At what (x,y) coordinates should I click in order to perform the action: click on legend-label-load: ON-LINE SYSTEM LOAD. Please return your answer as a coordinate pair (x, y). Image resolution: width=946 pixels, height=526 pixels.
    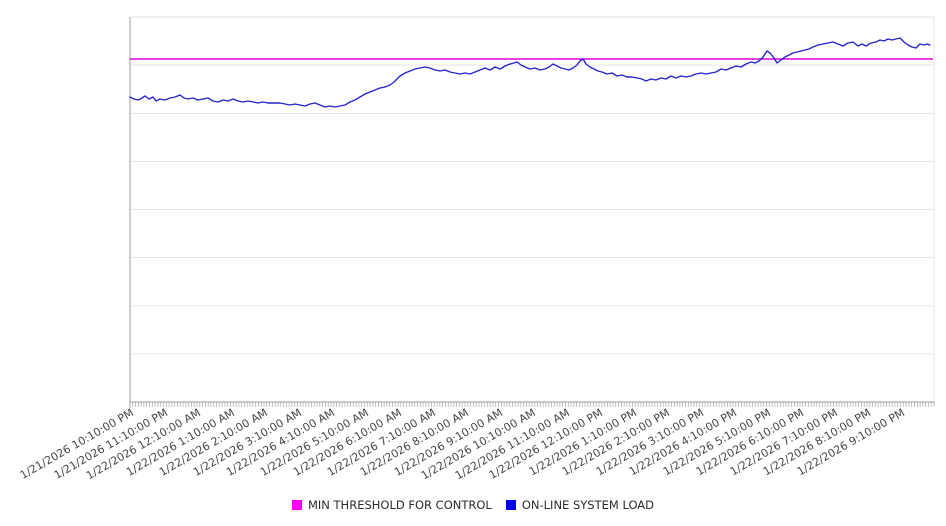
    Looking at the image, I should click on (588, 505).